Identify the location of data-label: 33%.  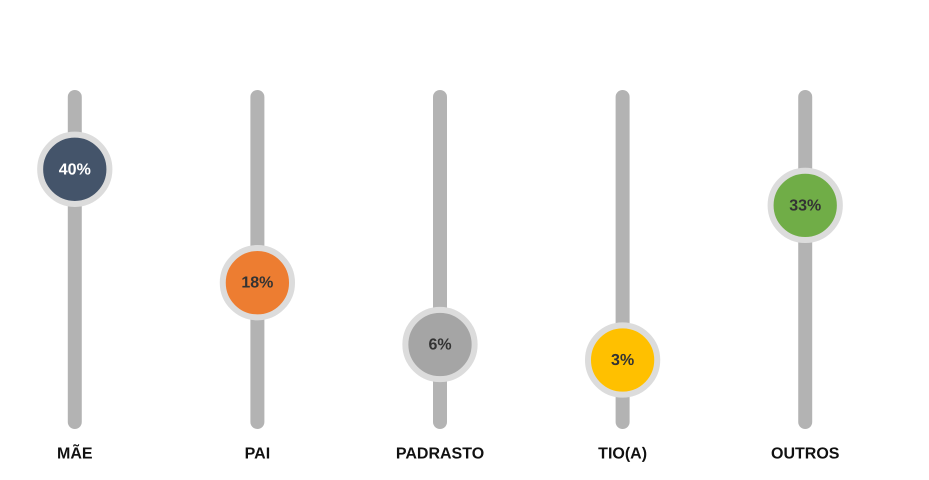
(805, 205).